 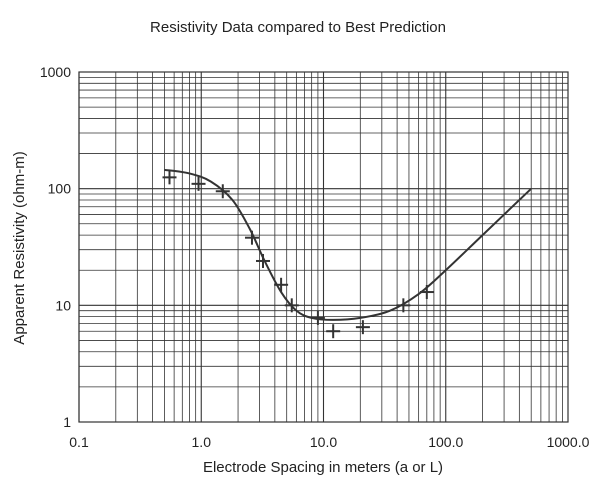 What do you see at coordinates (323, 467) in the screenshot?
I see `x-axis-label: Electrode Spacing in meters (a or L)` at bounding box center [323, 467].